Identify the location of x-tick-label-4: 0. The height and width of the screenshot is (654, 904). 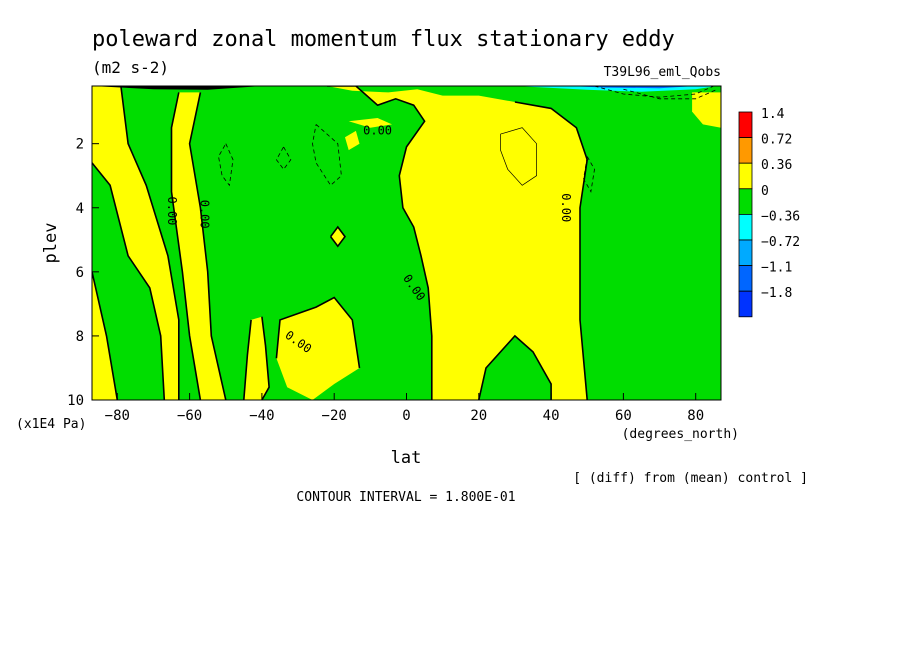
(406, 416).